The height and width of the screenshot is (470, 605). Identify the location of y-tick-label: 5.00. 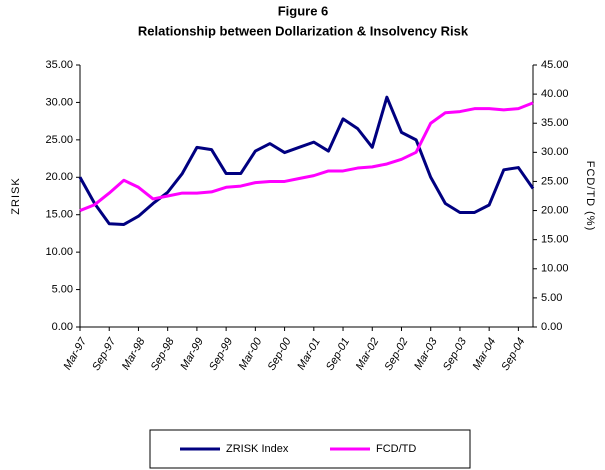
(62, 289).